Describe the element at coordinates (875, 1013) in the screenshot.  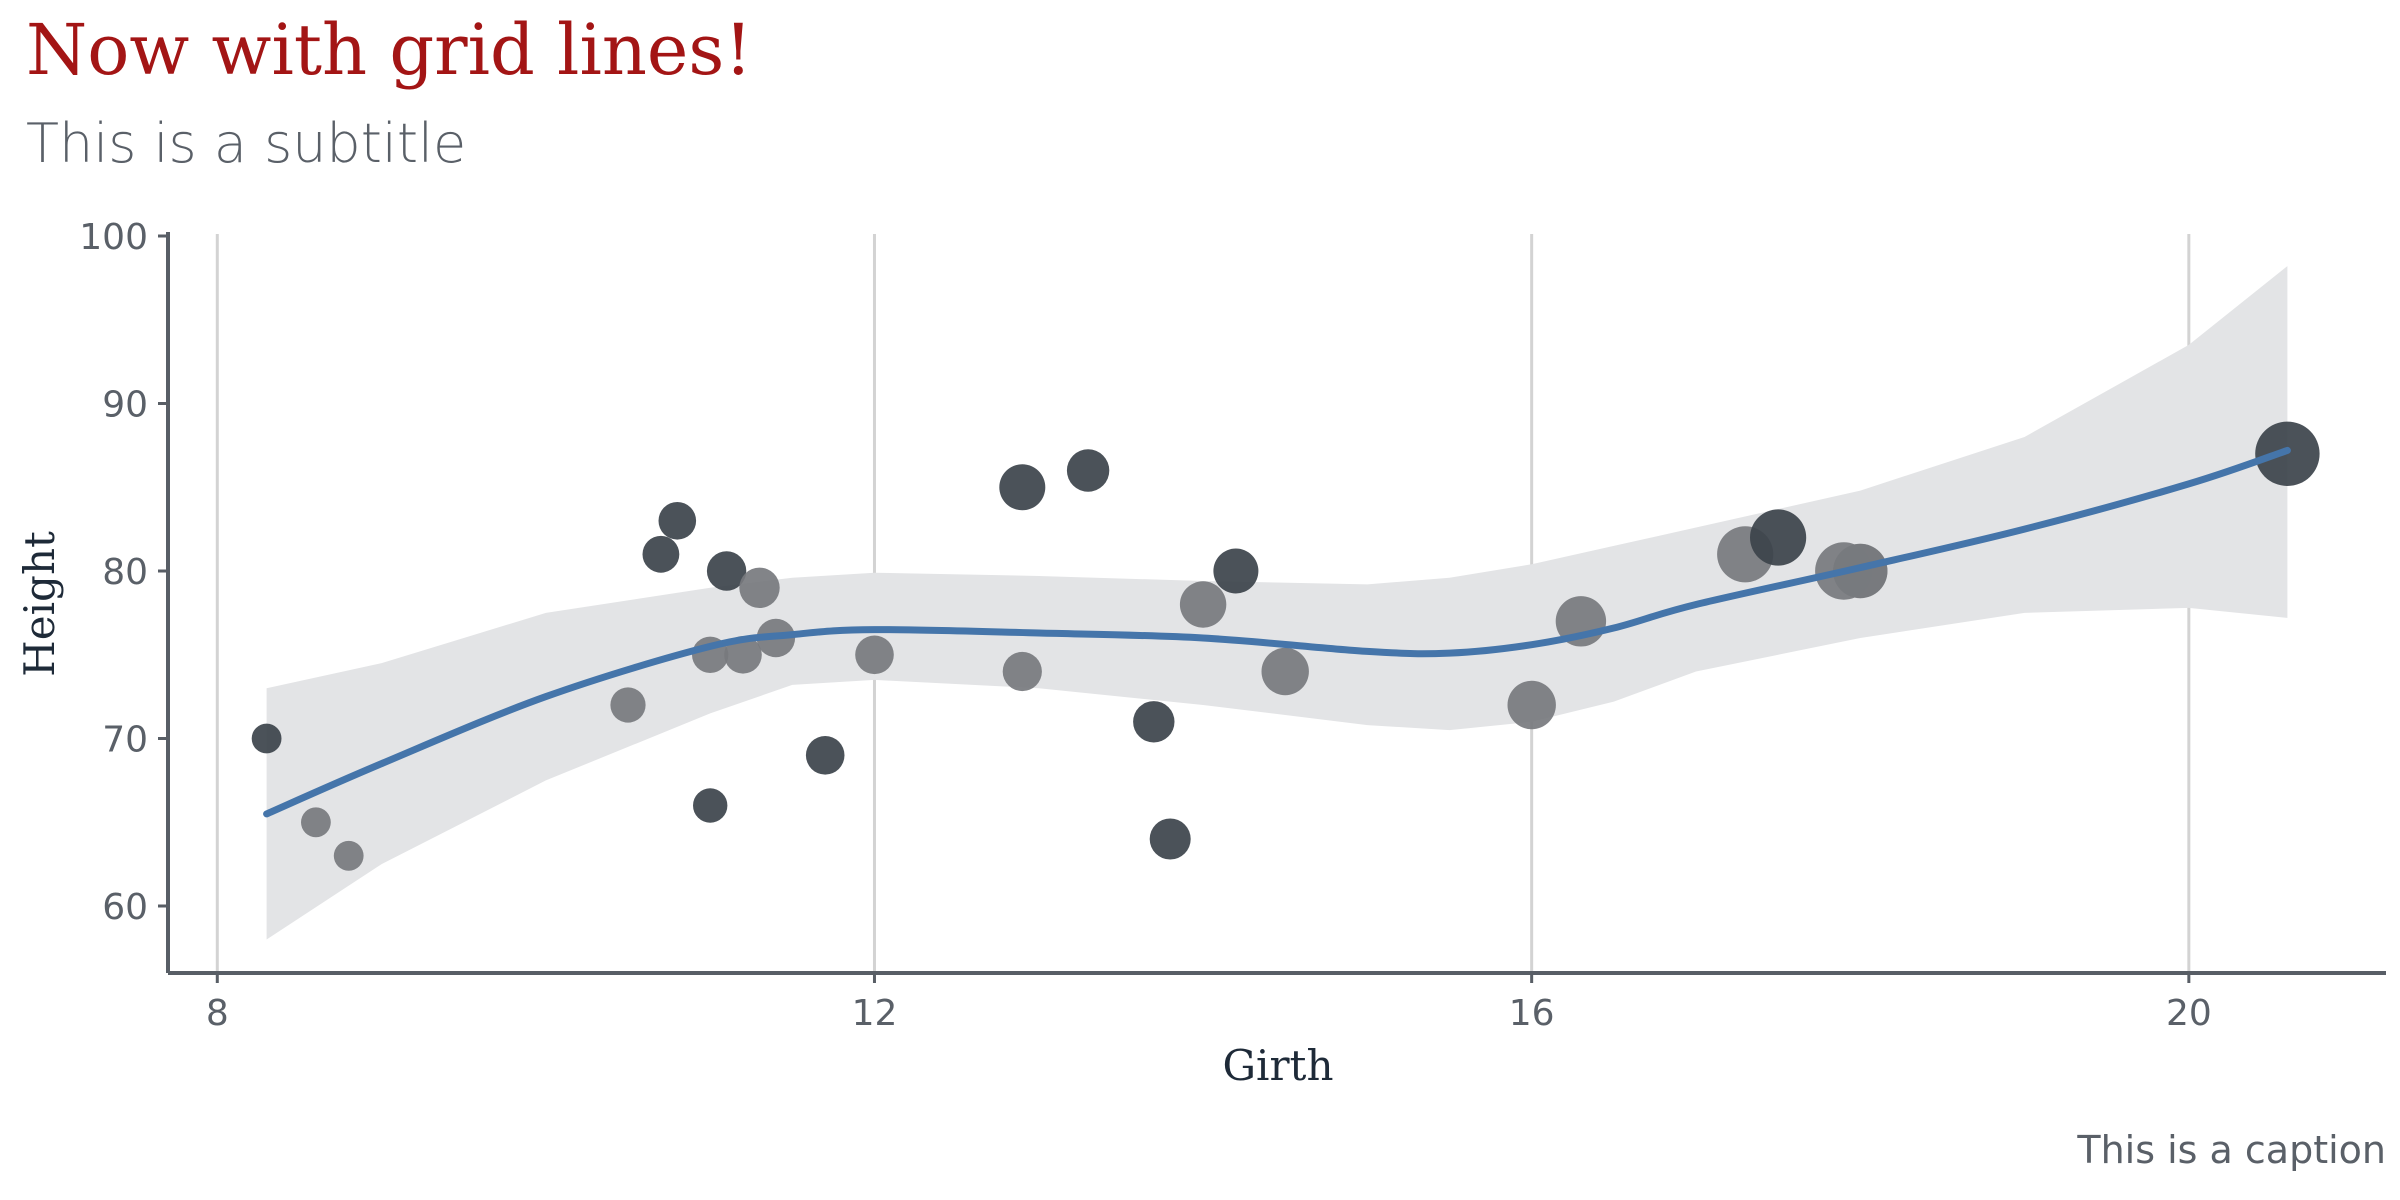
I see `x-tick-label-12: 12` at that location.